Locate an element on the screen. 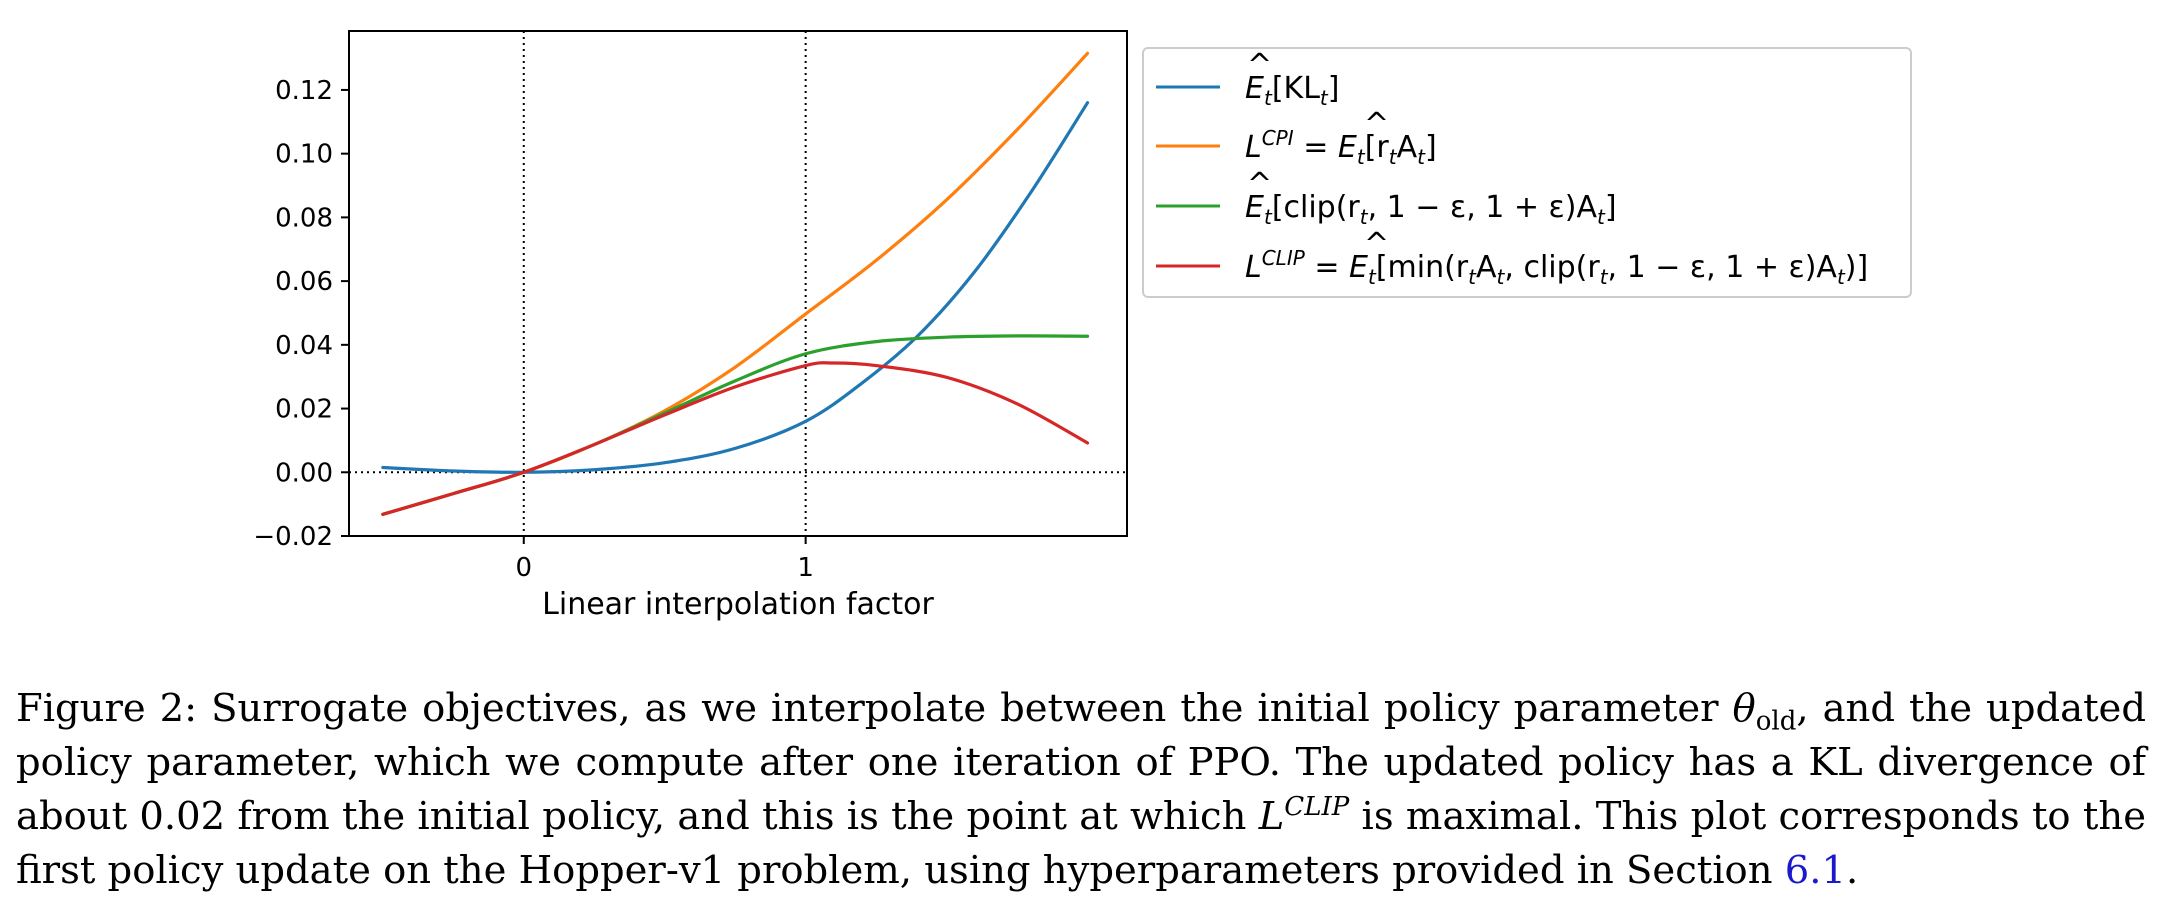  legend-label-cpi: LCPI = Et[rtAt] is located at coordinates (1341, 147).